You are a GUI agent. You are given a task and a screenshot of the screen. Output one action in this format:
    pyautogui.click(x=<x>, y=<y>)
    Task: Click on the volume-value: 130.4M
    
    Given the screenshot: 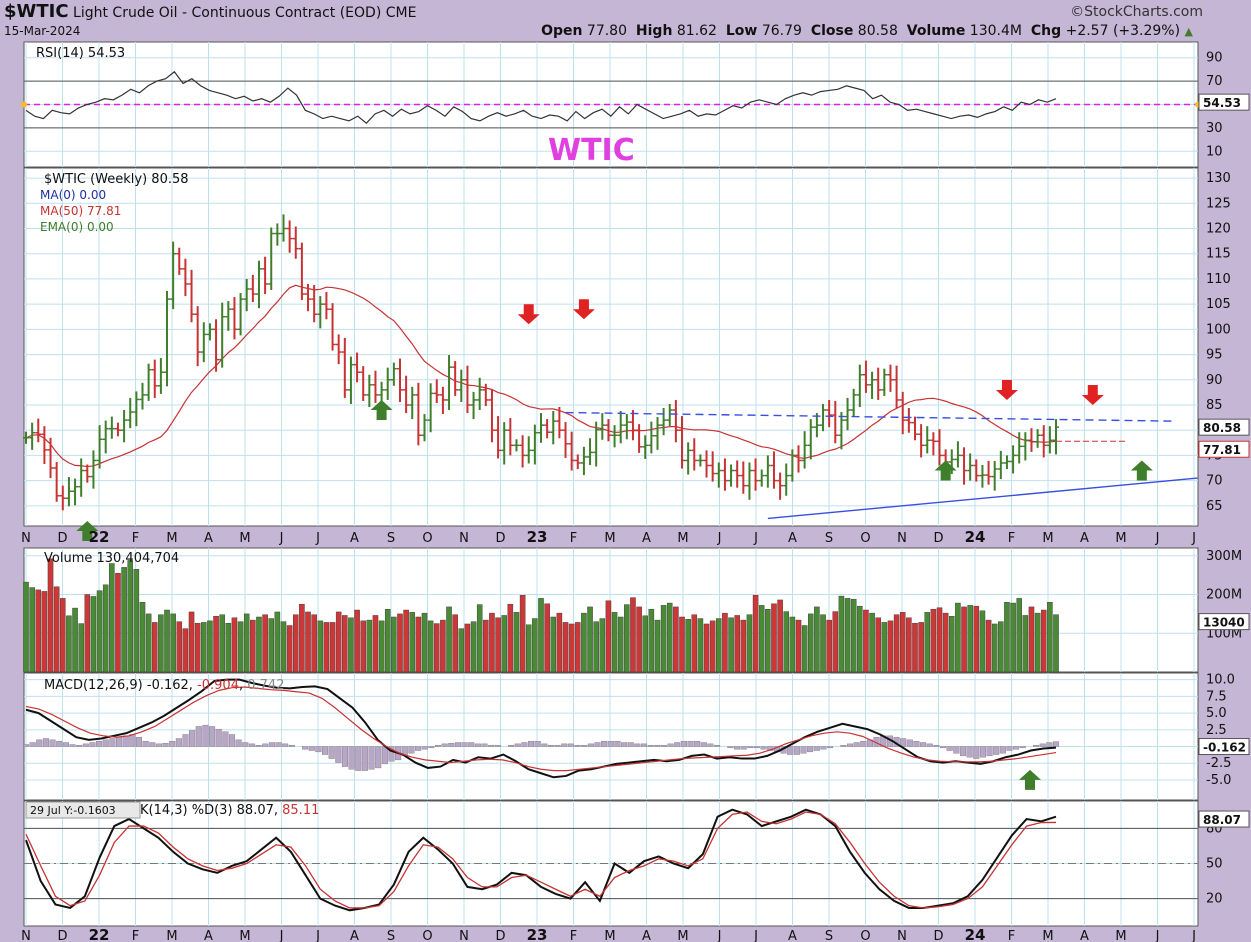 What is the action you would take?
    pyautogui.click(x=995, y=31)
    